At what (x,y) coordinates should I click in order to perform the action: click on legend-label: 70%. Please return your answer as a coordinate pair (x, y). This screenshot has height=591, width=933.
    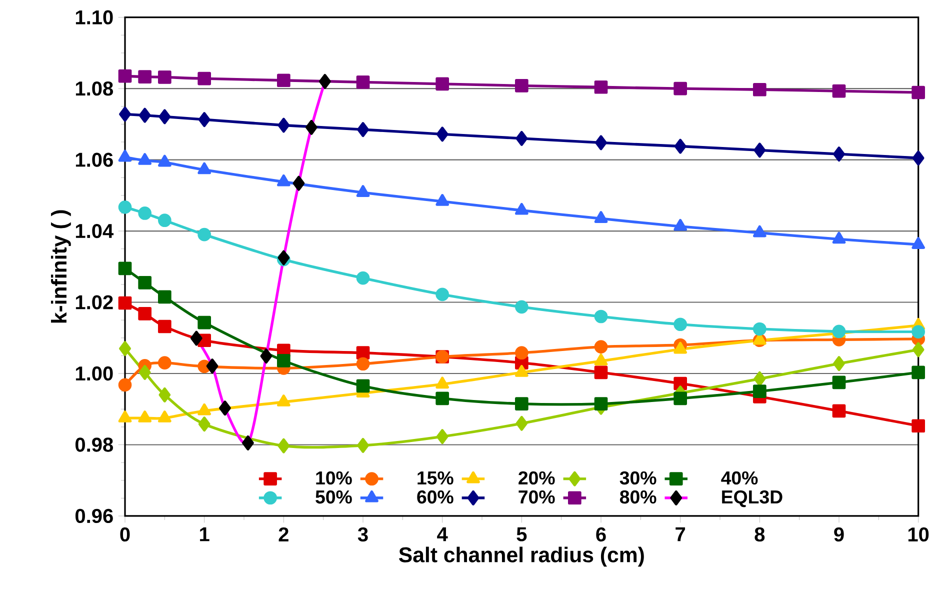
    Looking at the image, I should click on (536, 497).